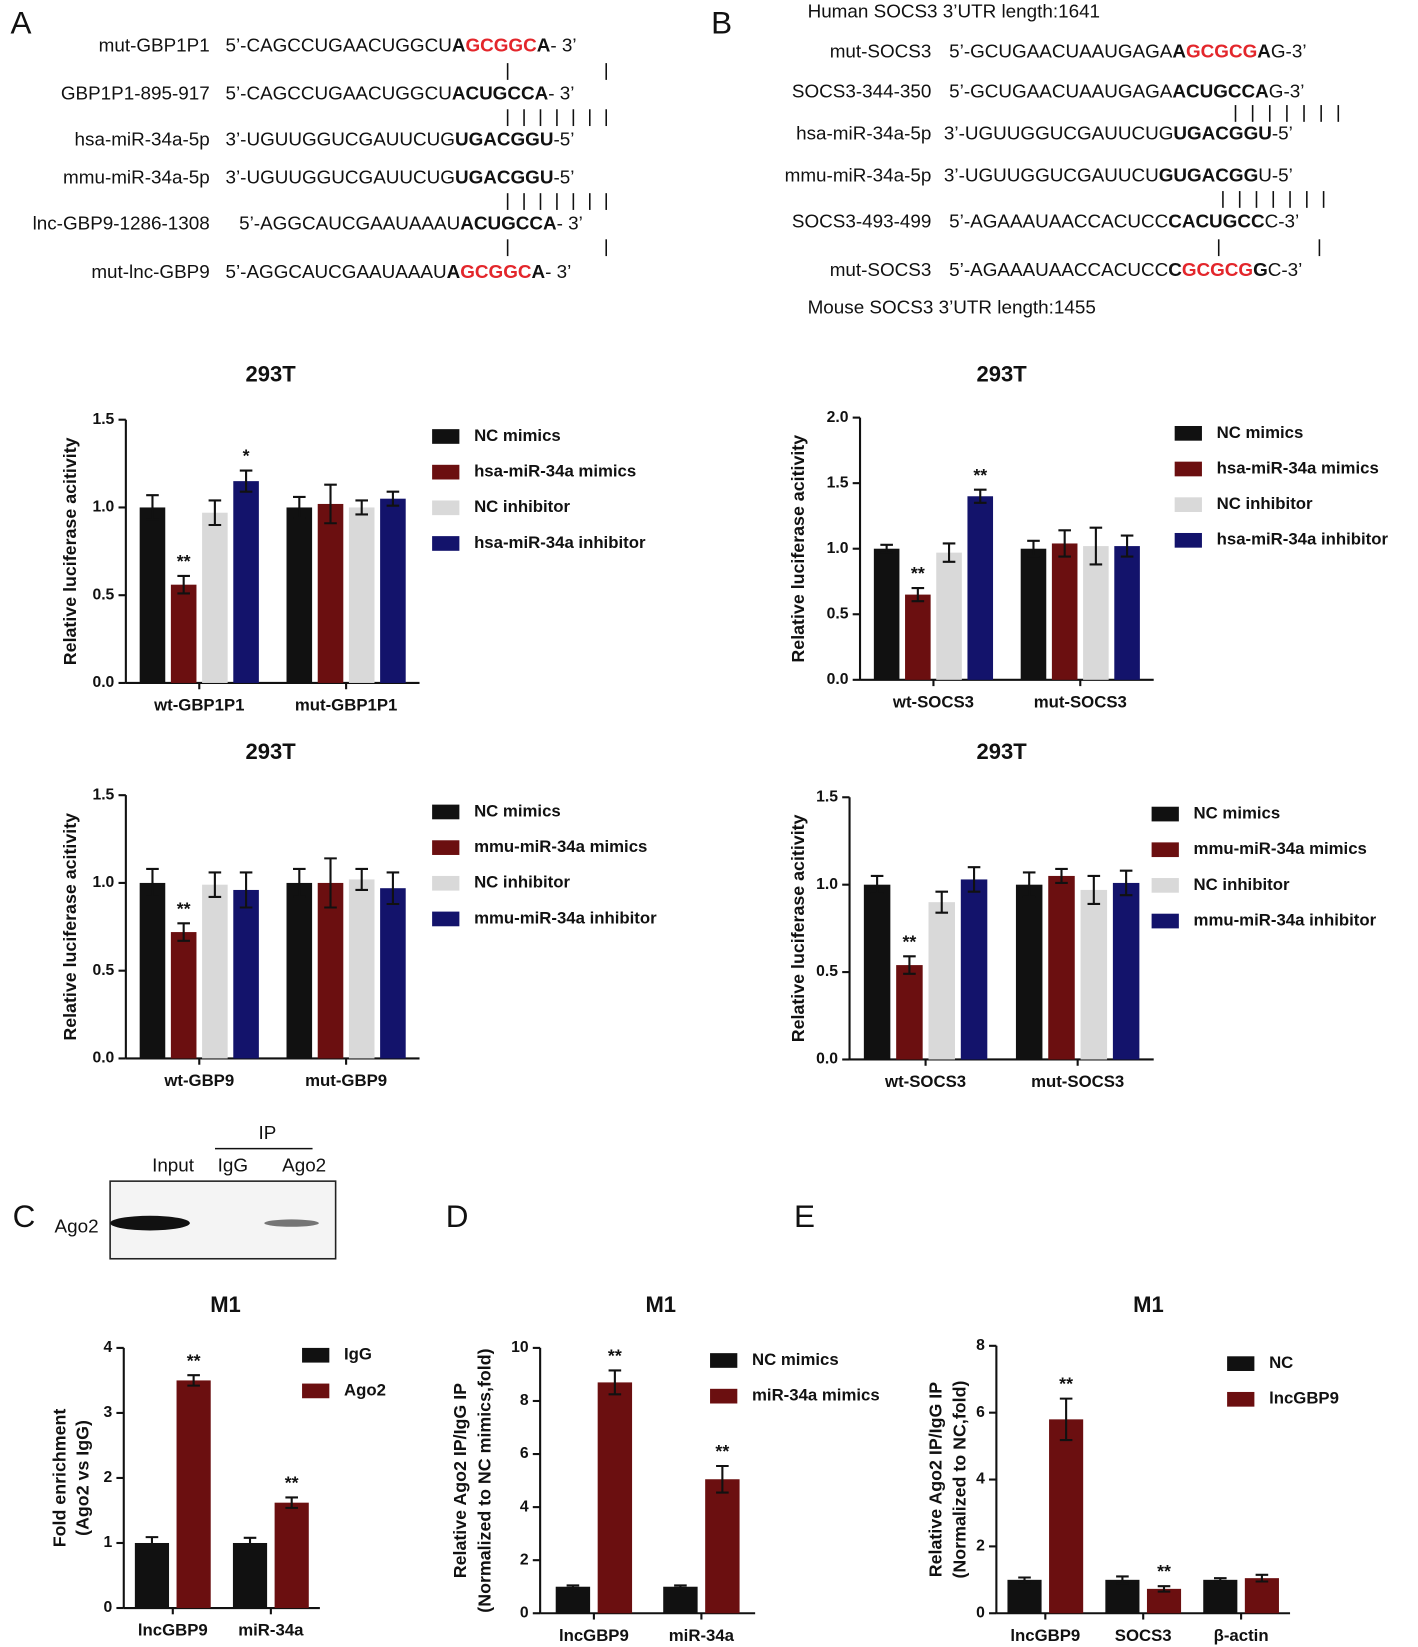 This screenshot has height=1647, width=1418. What do you see at coordinates (925, 1081) in the screenshot?
I see `x-tick-label: wt-SOCS3` at bounding box center [925, 1081].